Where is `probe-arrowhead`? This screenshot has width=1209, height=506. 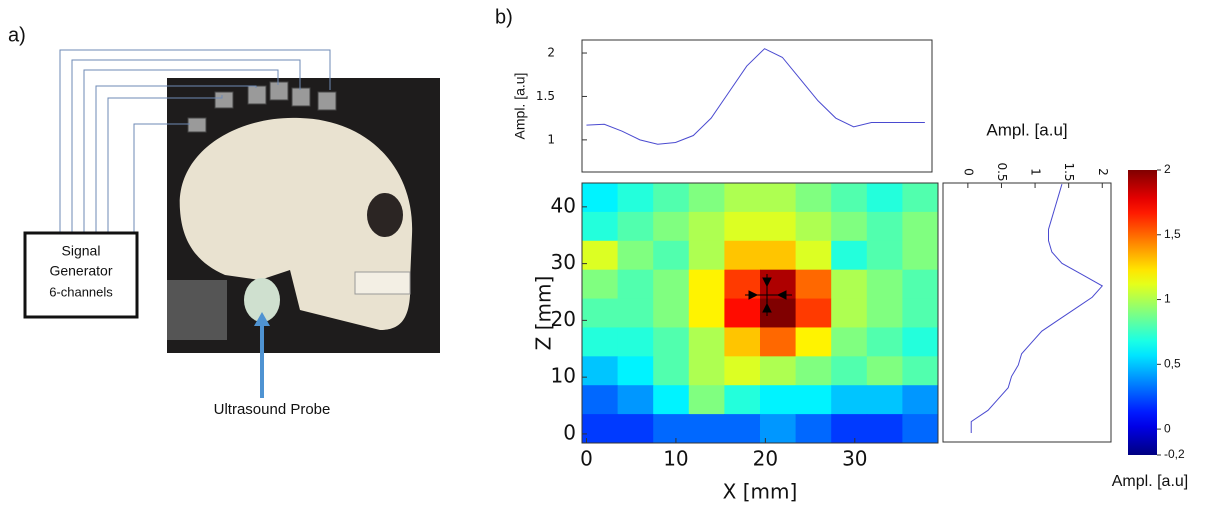
probe-arrowhead is located at coordinates (262, 319).